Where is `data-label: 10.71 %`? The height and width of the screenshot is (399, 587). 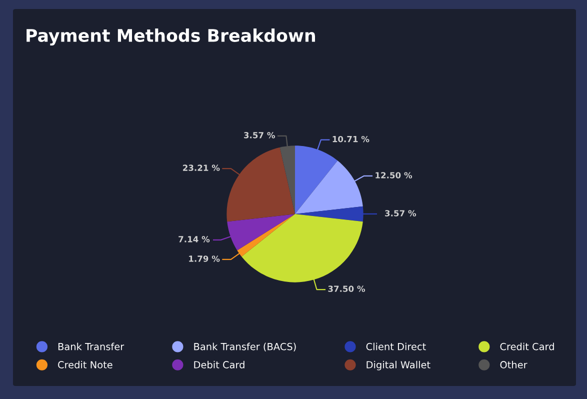
data-label: 10.71 % is located at coordinates (351, 139).